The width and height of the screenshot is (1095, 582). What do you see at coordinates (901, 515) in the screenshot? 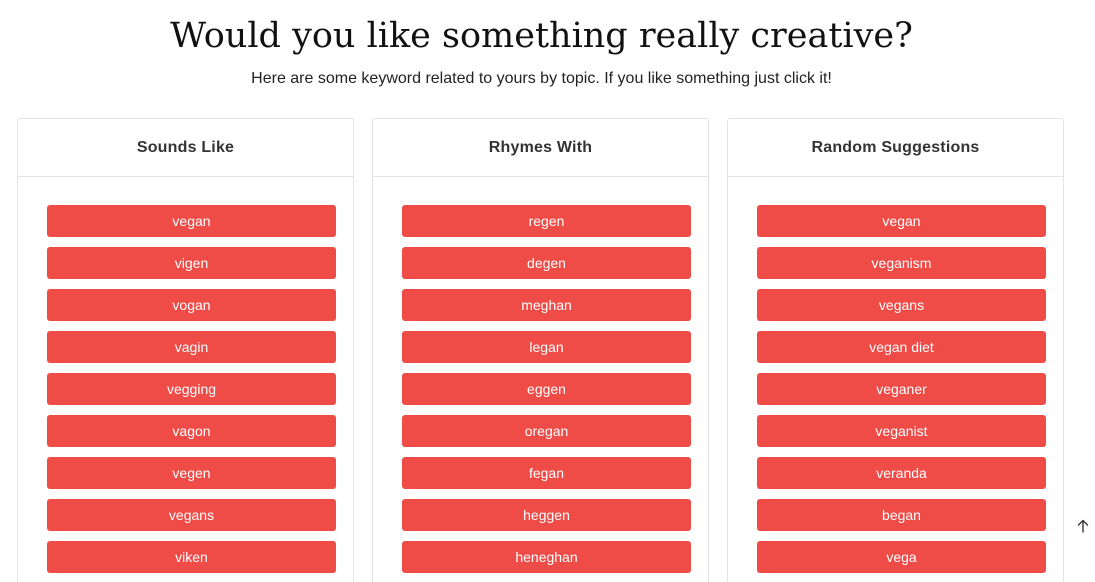
I see `keyword-button: began` at bounding box center [901, 515].